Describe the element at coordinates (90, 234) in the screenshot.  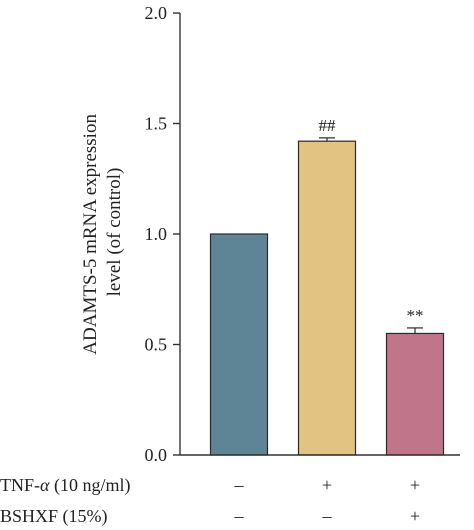
I see `y-axis-label-line-1: ADAMTS-5 mRNA expression` at that location.